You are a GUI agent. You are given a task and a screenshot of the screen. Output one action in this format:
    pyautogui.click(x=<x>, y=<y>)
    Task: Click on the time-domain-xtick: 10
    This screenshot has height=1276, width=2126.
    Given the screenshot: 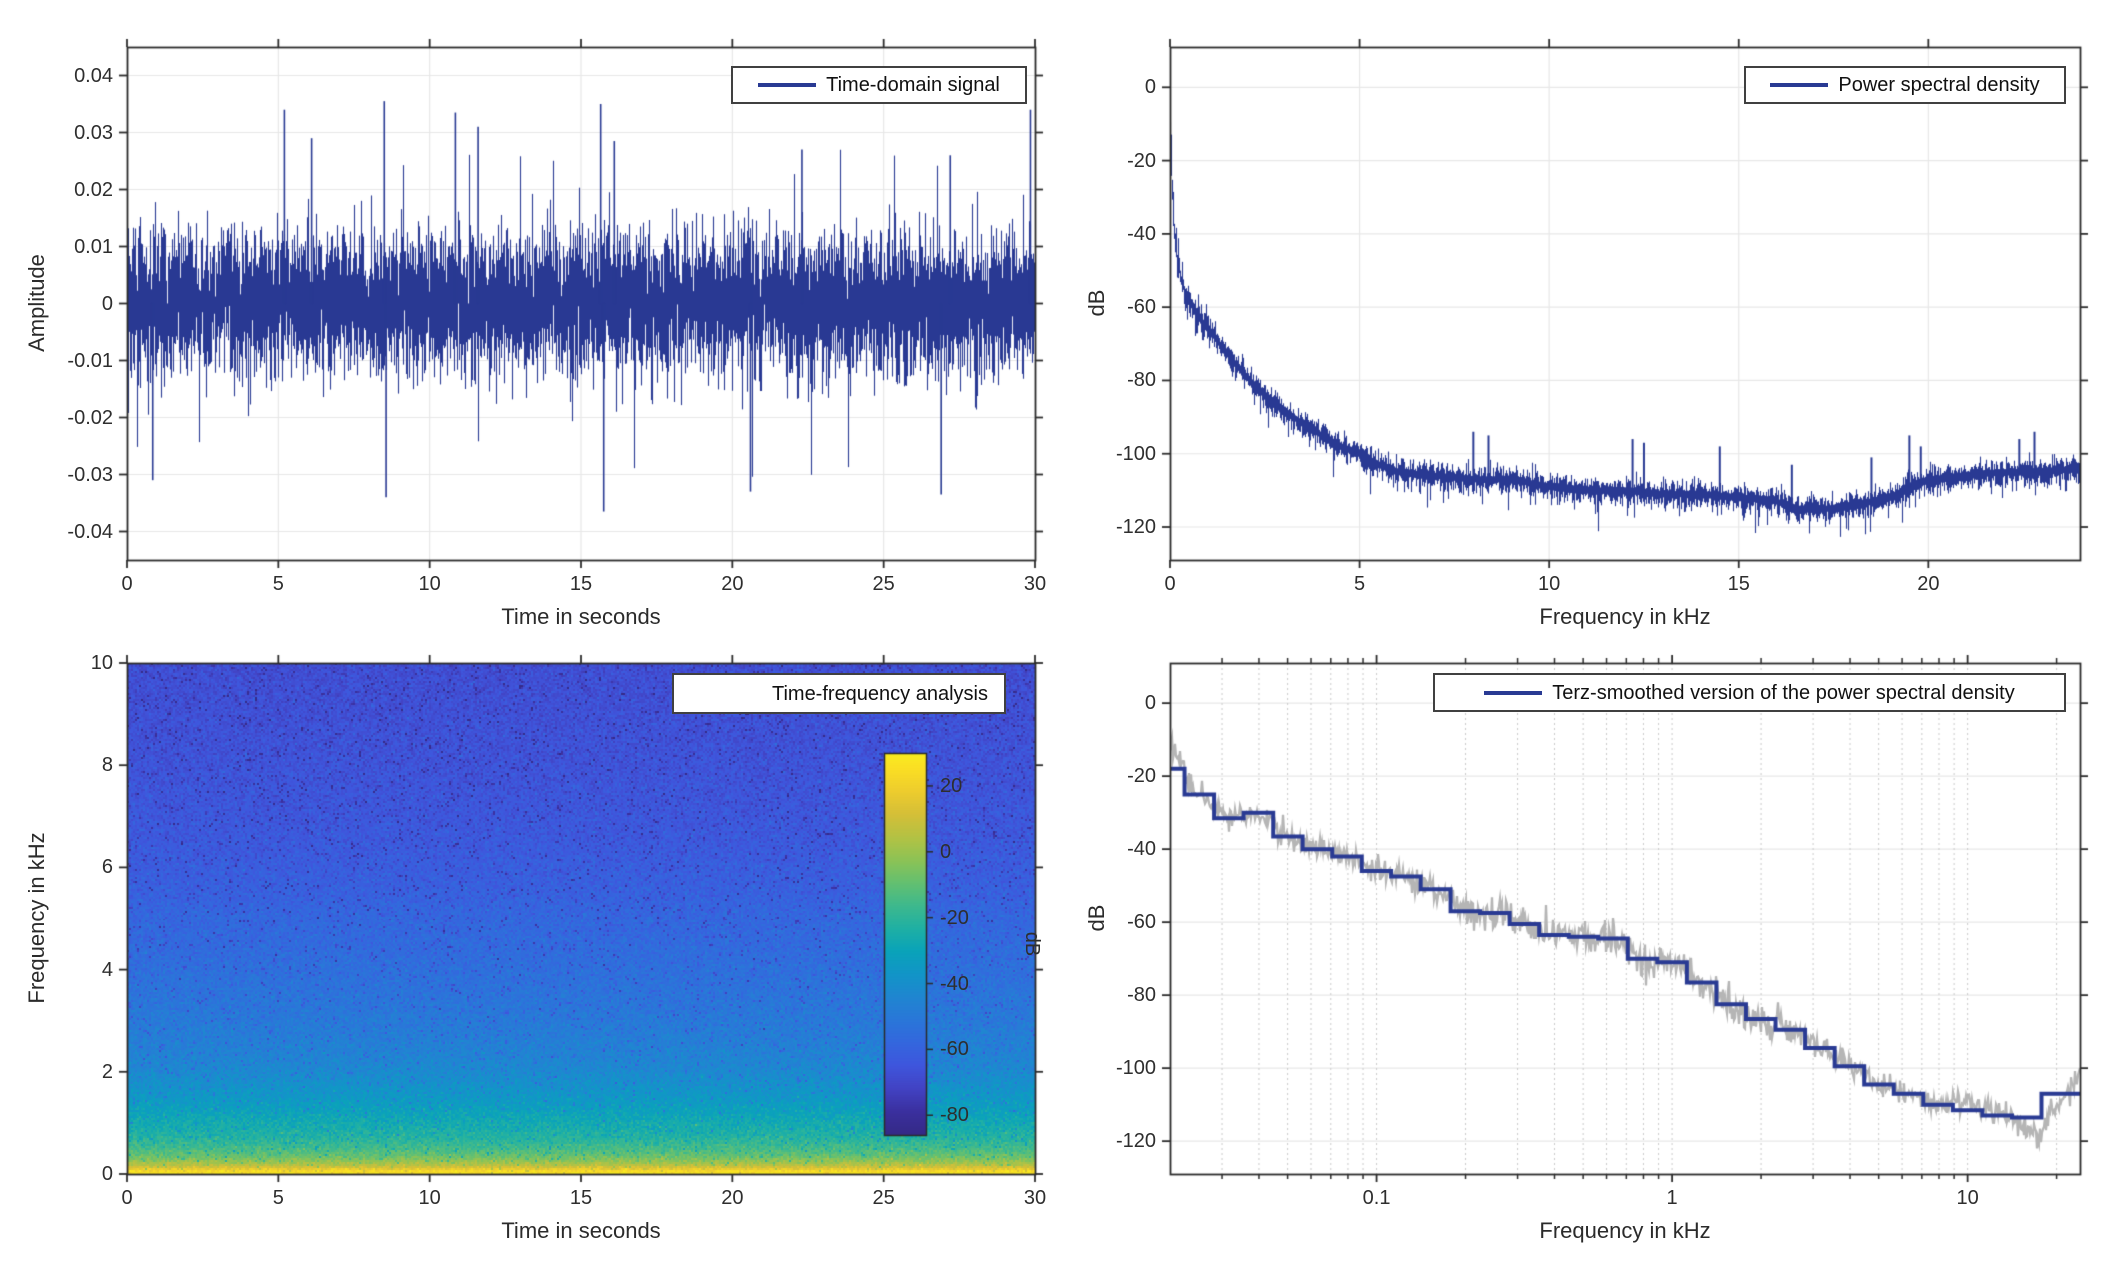 What is the action you would take?
    pyautogui.click(x=429, y=584)
    